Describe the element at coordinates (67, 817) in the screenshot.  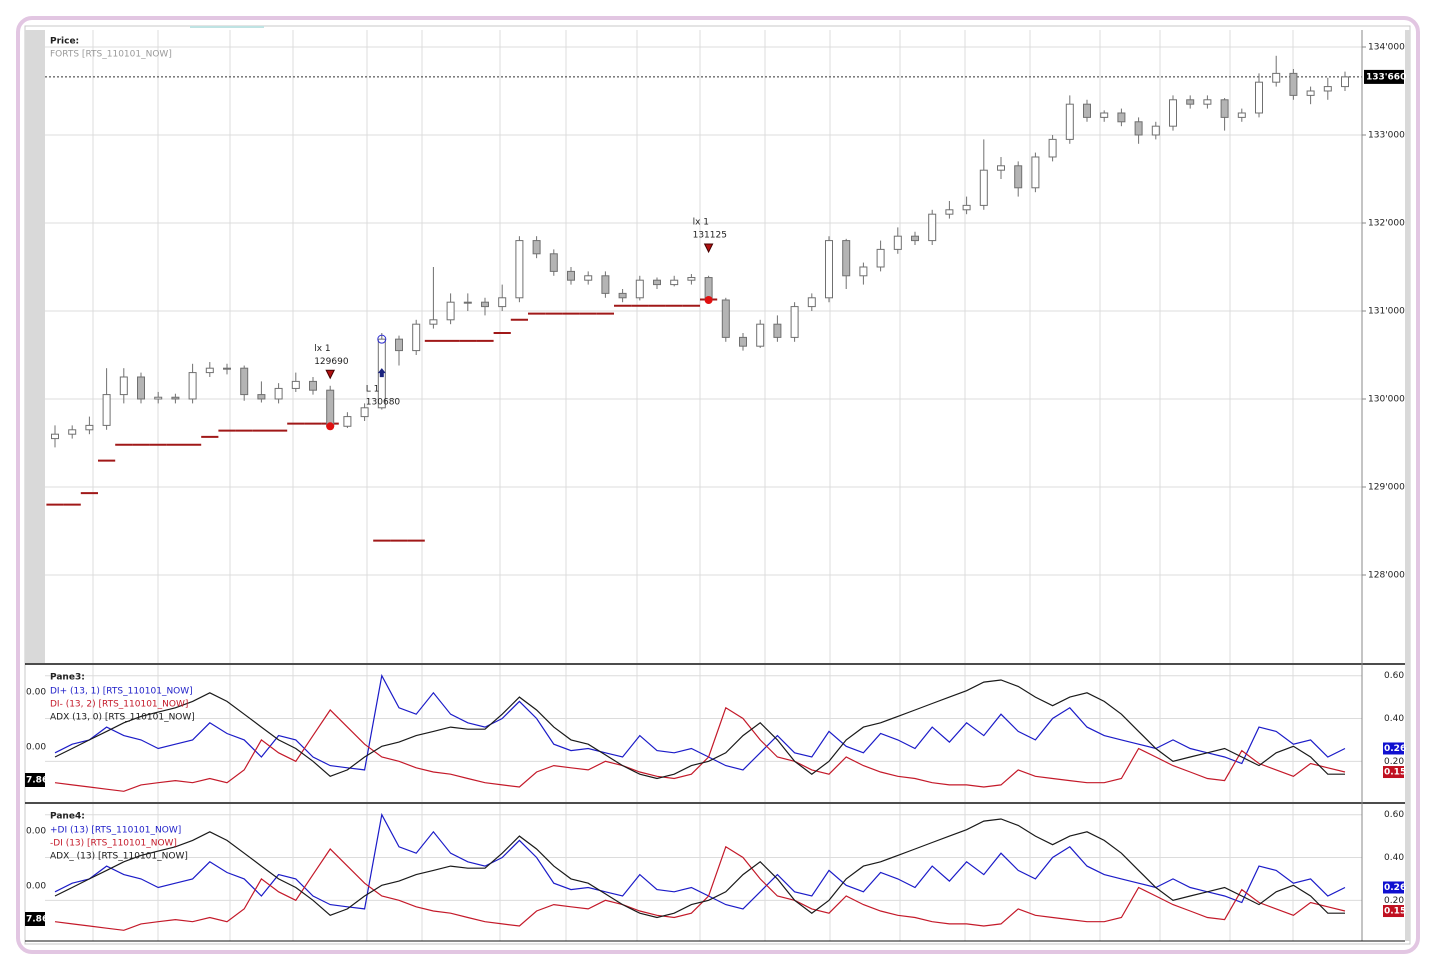
I see `pane-title: Pane4:` at that location.